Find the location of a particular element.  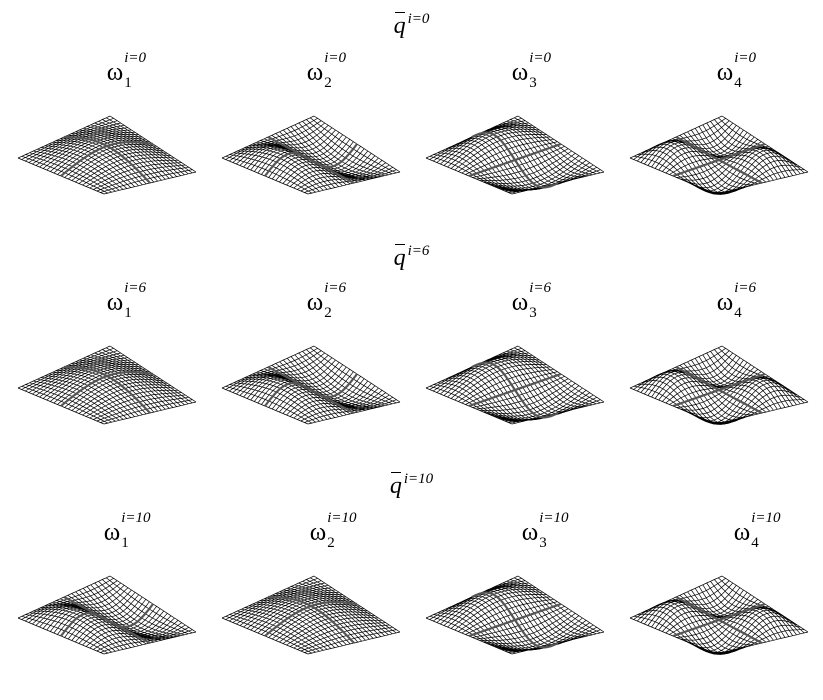

mode-label-r2-c3: ω 4 i=10 is located at coordinates (742, 531).